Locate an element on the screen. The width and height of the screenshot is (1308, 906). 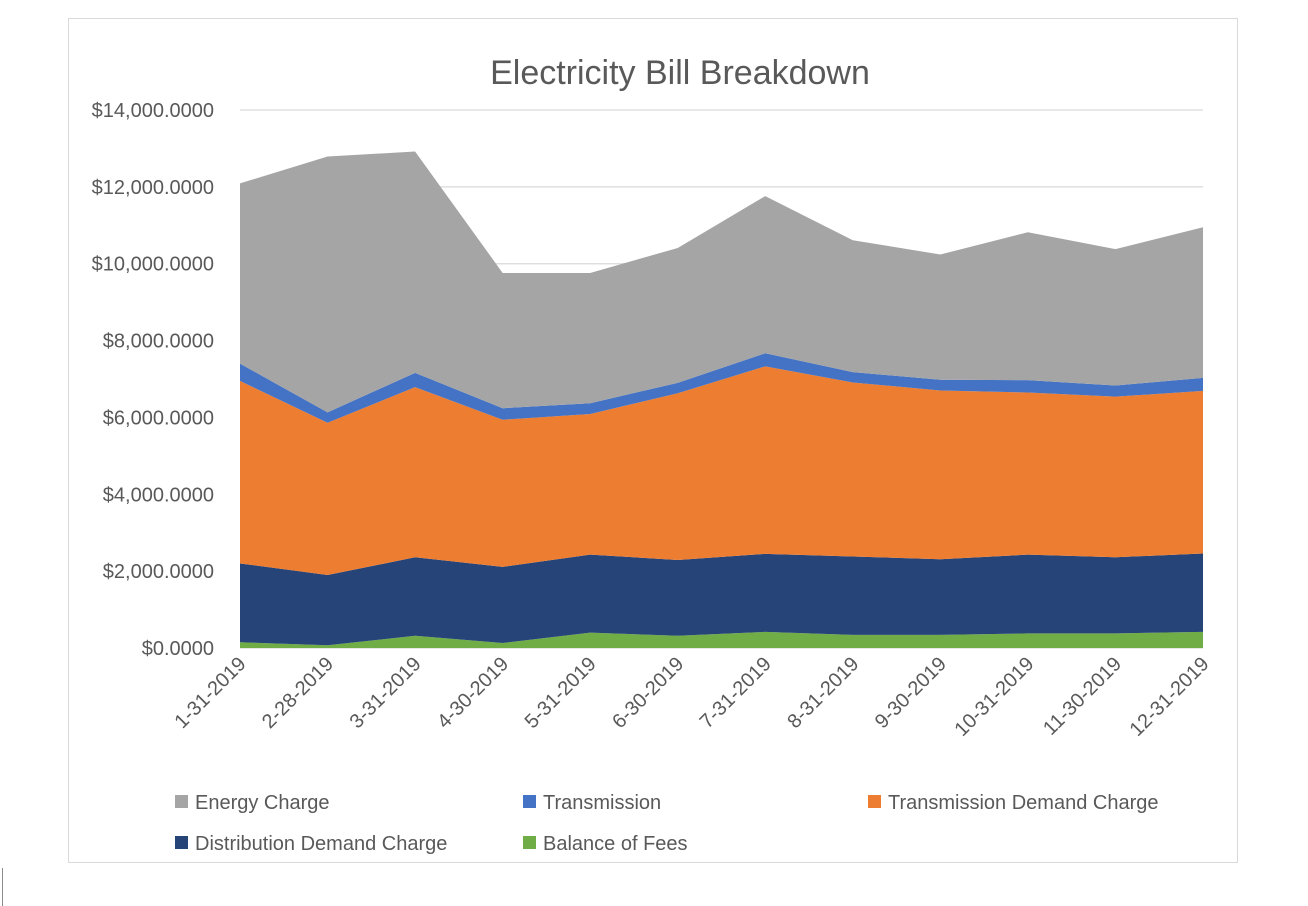
y-tick-label: $12,000.0000 is located at coordinates (153, 188).